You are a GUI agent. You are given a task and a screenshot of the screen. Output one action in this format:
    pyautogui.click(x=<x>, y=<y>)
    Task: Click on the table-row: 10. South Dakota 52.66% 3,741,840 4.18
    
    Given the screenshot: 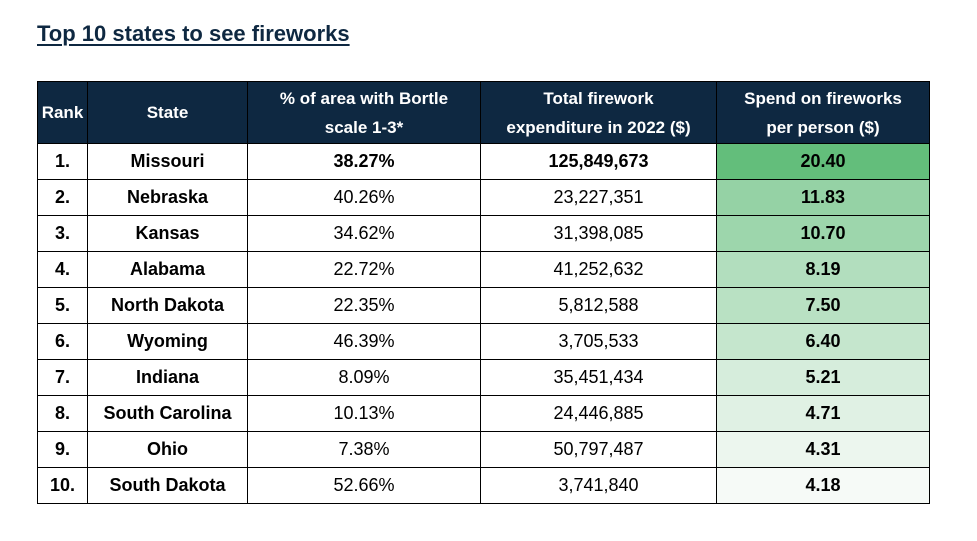 What is the action you would take?
    pyautogui.click(x=483, y=485)
    